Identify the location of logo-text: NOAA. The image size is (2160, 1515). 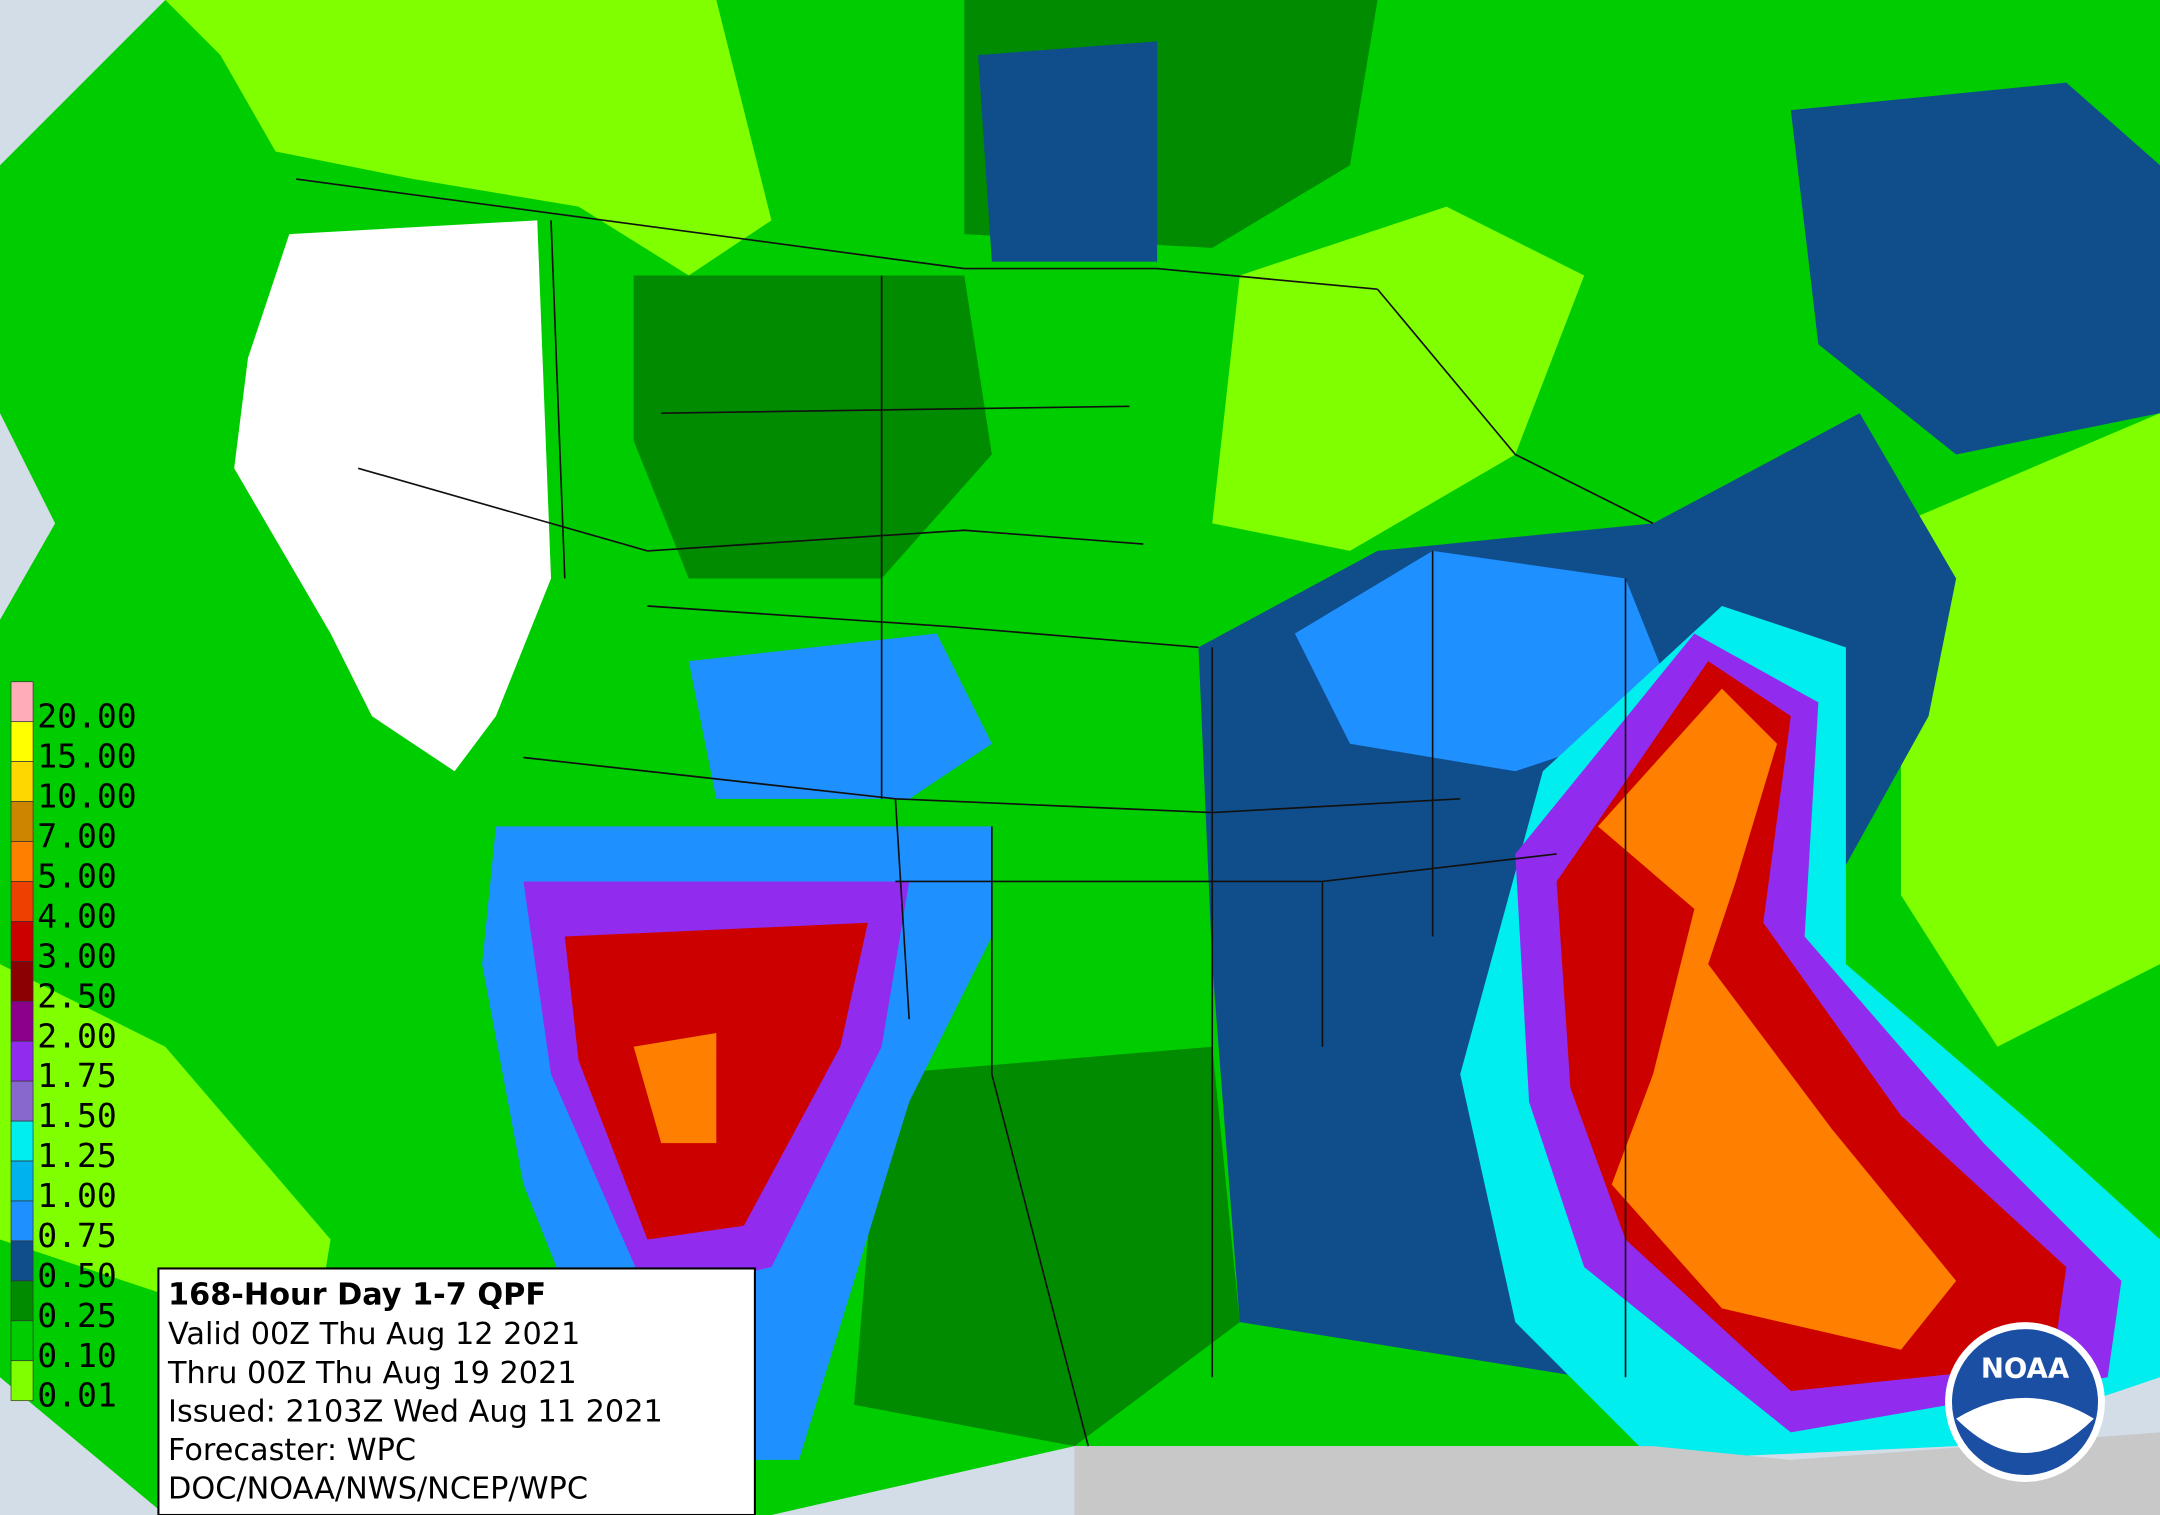
(2025, 1368).